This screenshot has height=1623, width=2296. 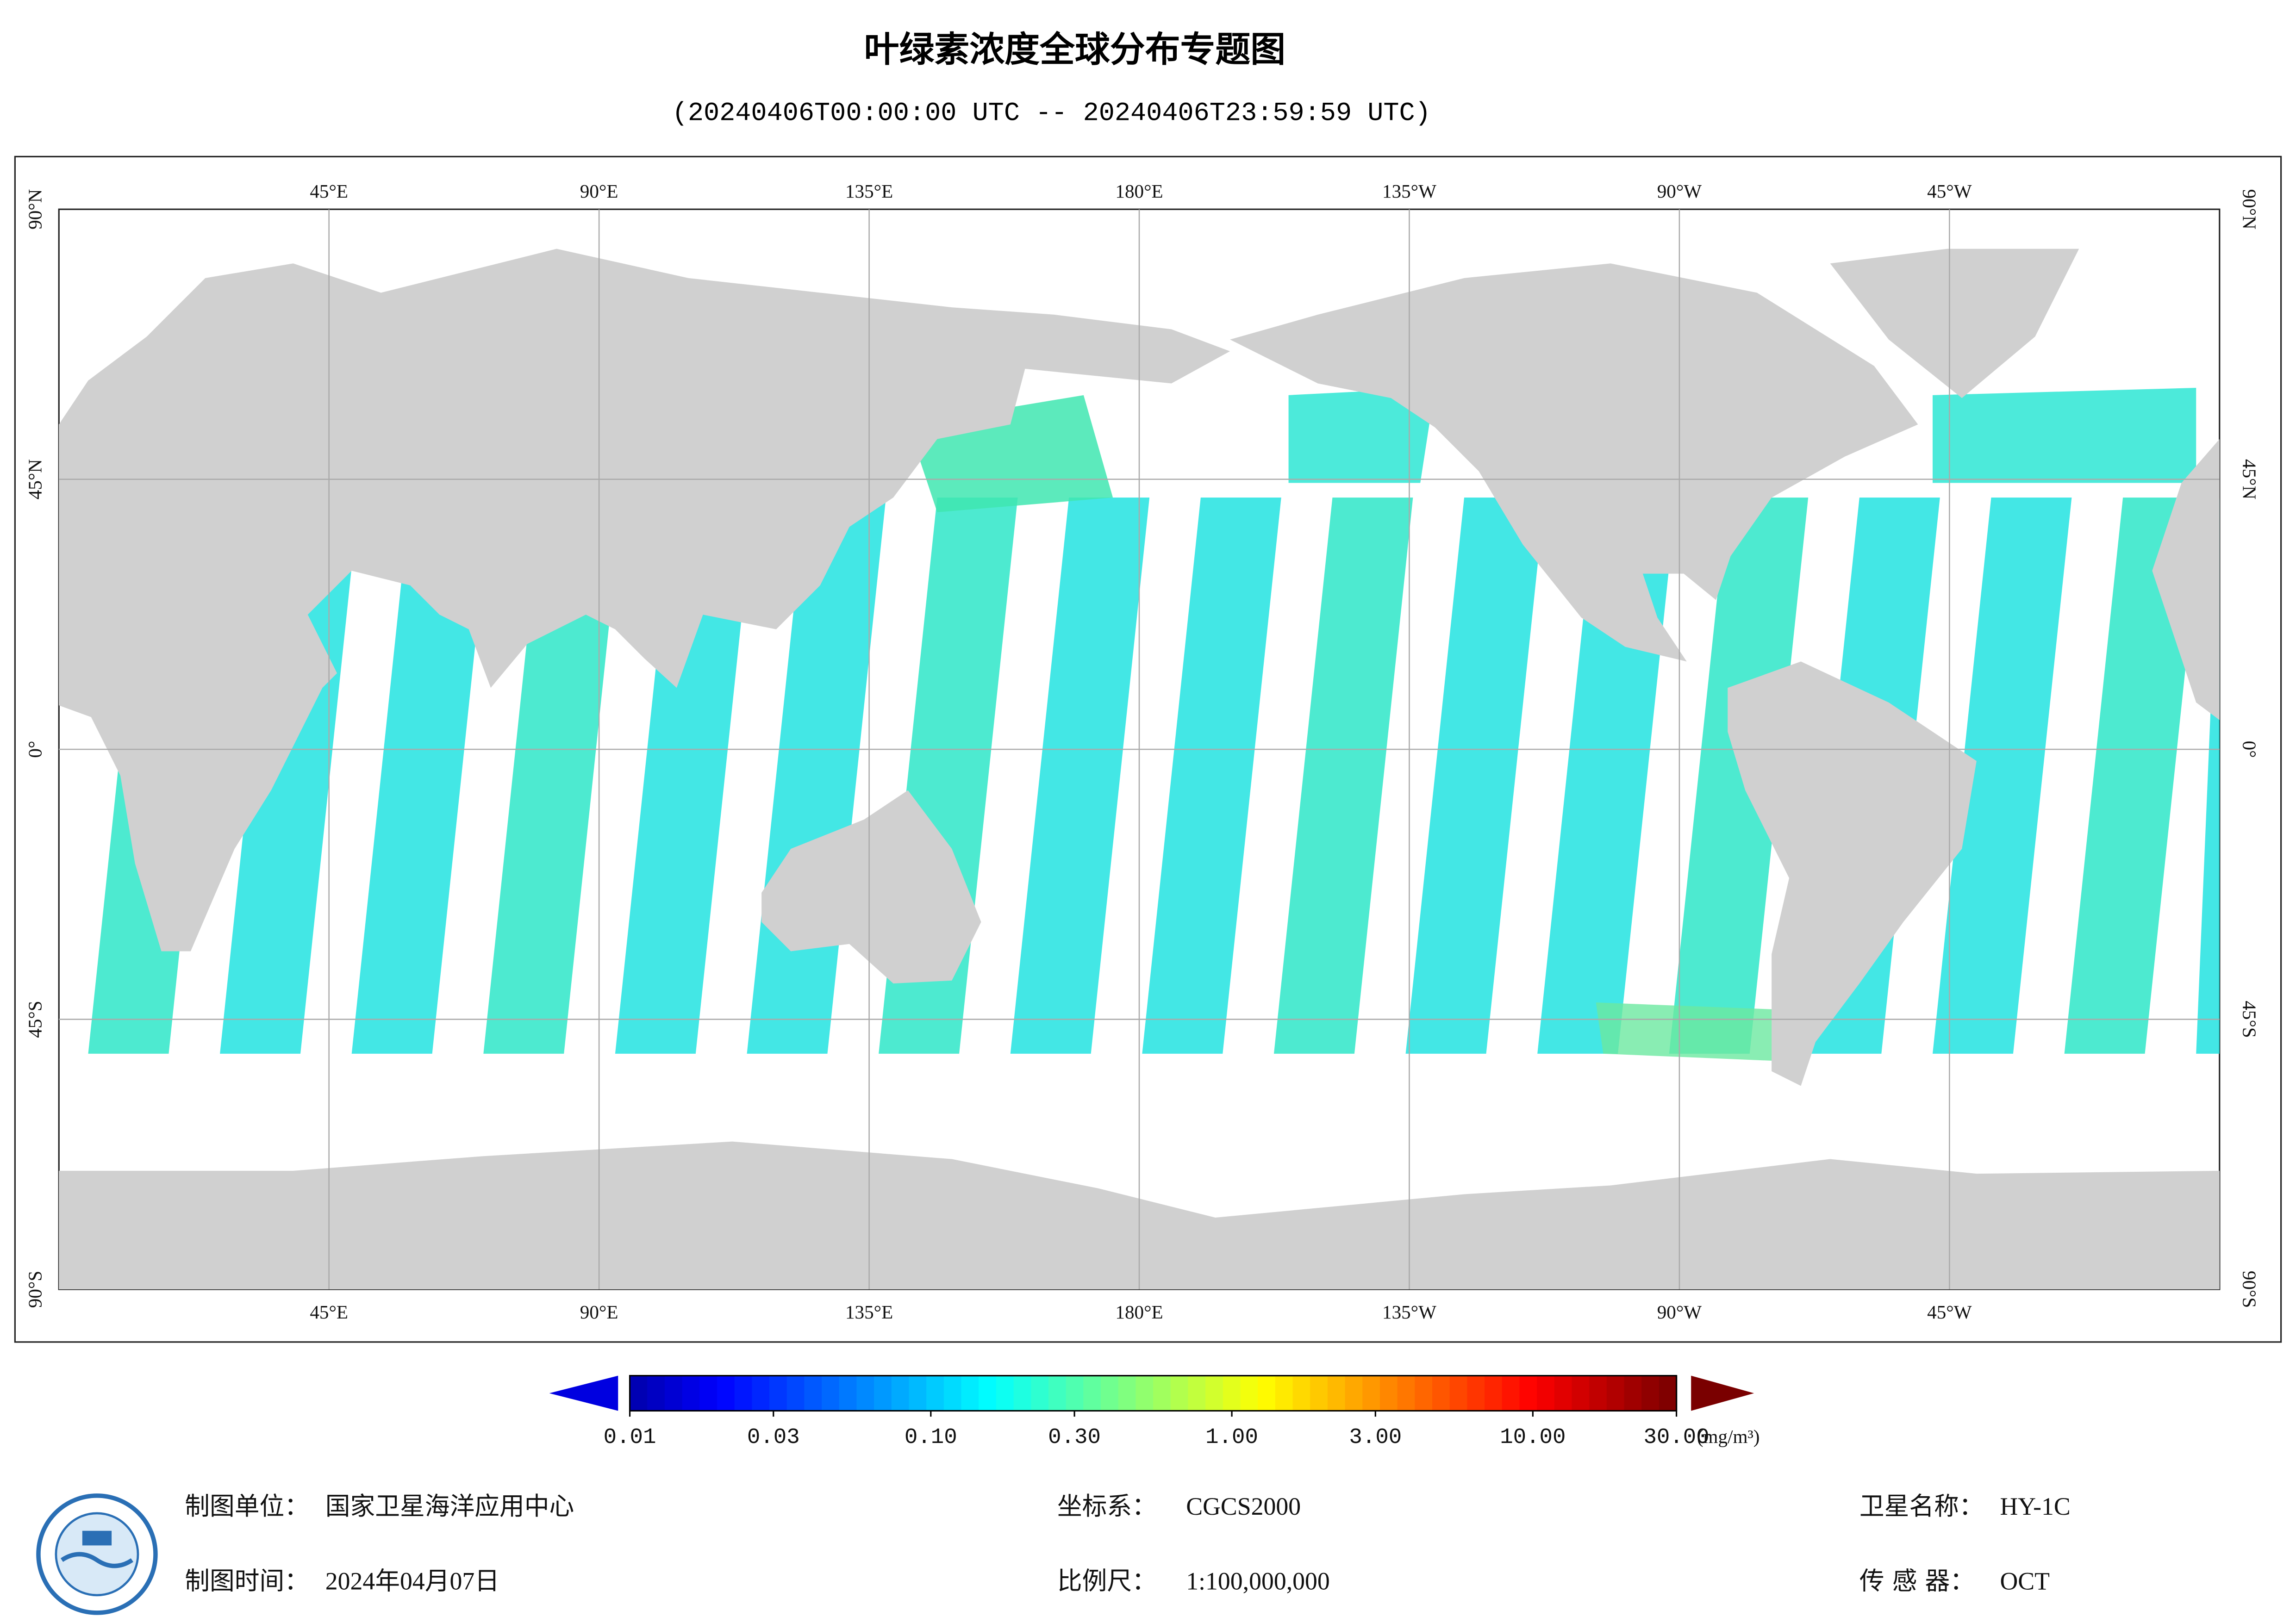 What do you see at coordinates (931, 1437) in the screenshot?
I see `colorbar-tick-label: 0.10` at bounding box center [931, 1437].